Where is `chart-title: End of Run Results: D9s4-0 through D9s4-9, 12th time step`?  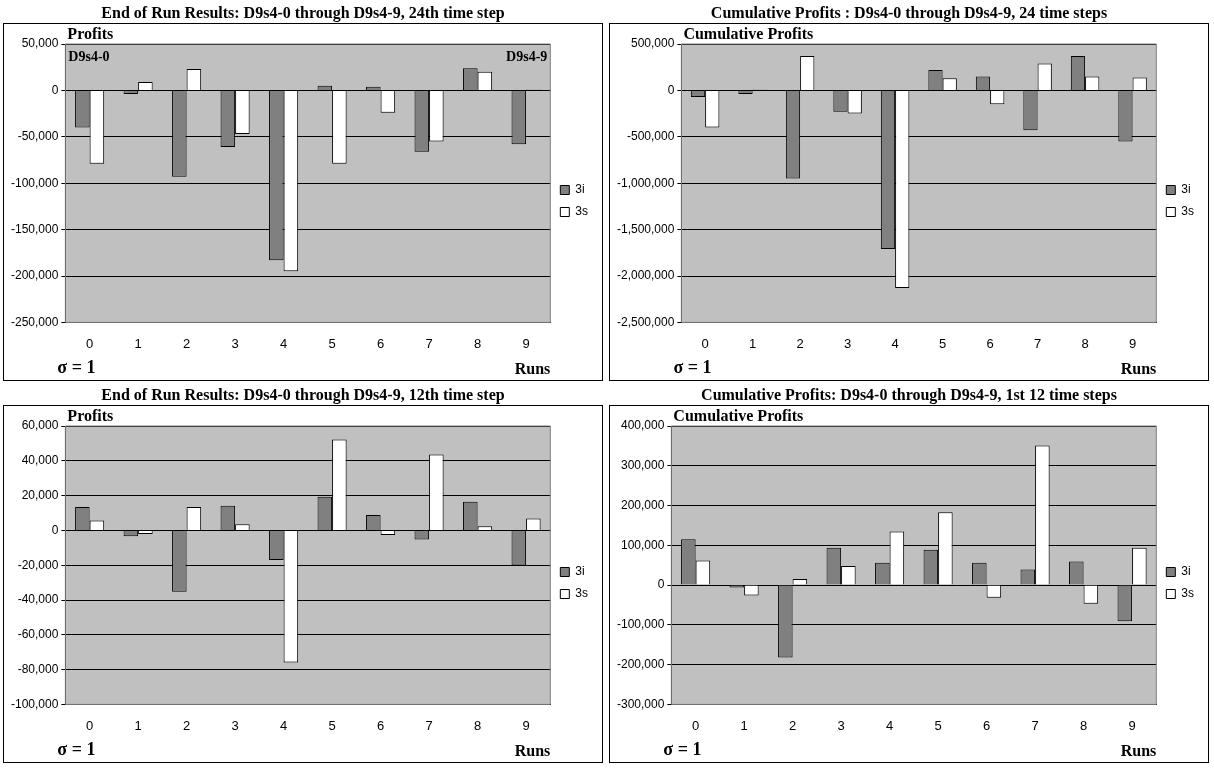 chart-title: End of Run Results: D9s4-0 through D9s4-9, 12th time step is located at coordinates (303, 395).